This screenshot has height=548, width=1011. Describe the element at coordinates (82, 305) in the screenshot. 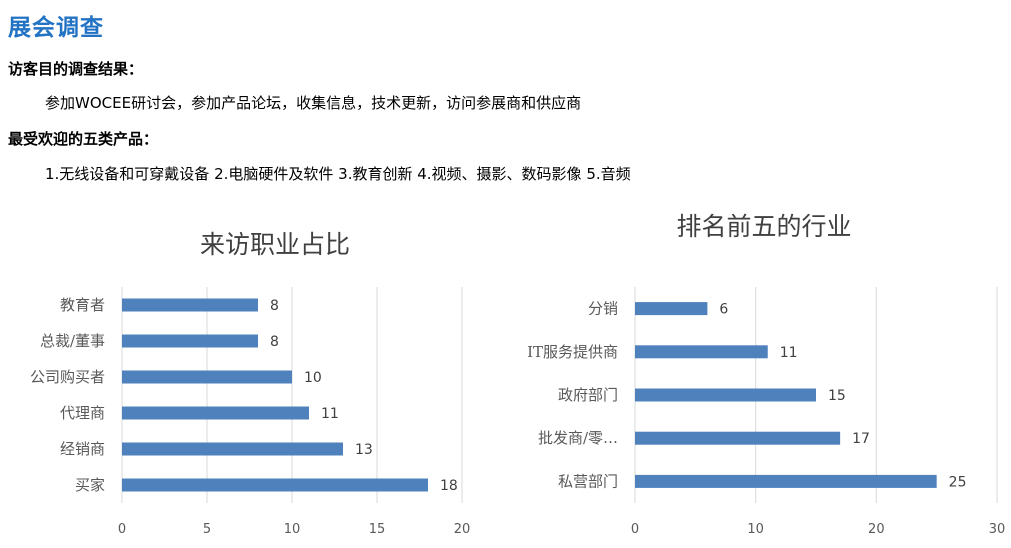

I see `category-label: 教育者` at that location.